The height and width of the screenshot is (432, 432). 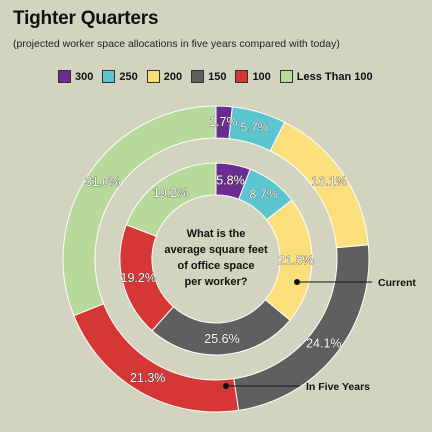 What do you see at coordinates (263, 195) in the screenshot?
I see `current-value-label: 8.7%` at bounding box center [263, 195].